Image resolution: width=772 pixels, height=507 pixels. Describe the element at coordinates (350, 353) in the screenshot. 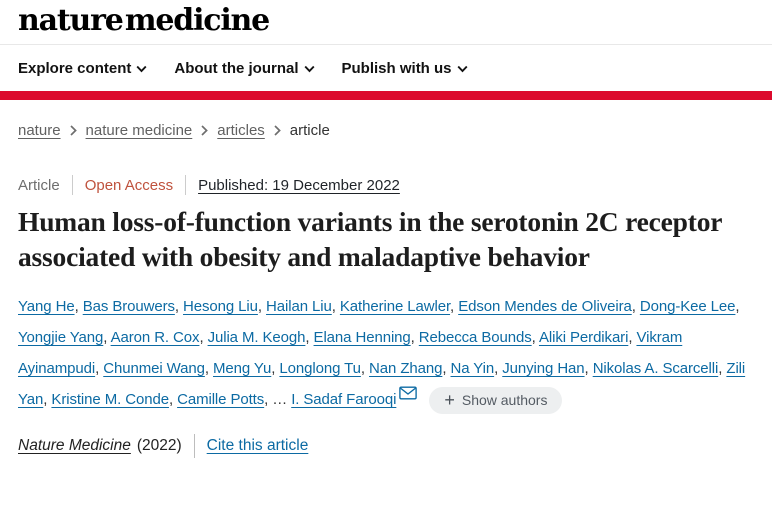

I see `author-link: Vikram Ayinampudi` at that location.